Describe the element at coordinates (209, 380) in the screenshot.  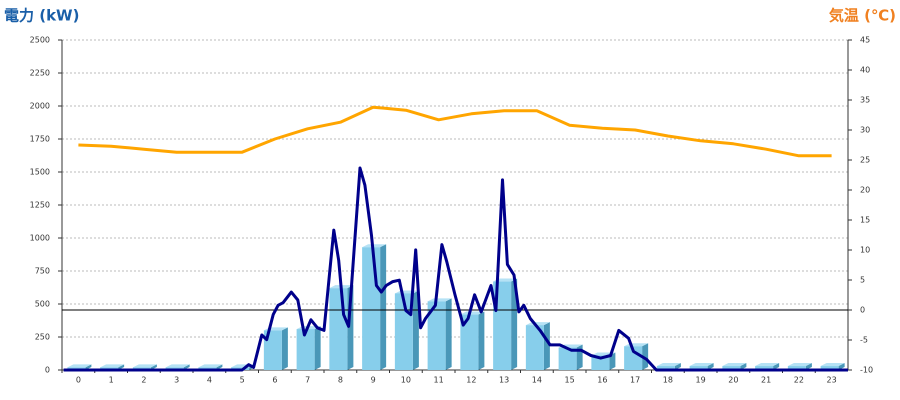
I see `x-tick-label: 4` at that location.